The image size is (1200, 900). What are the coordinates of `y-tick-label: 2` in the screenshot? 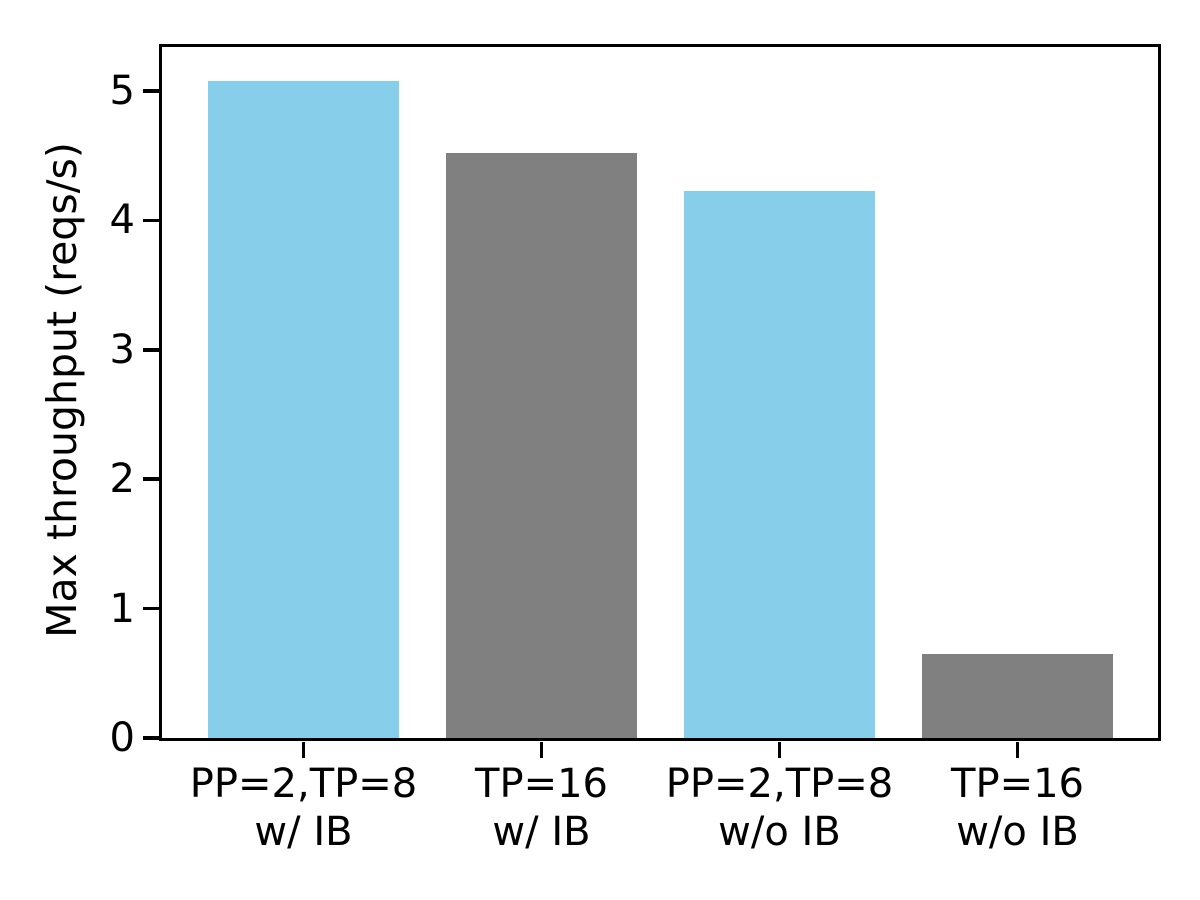 It's located at (122, 479).